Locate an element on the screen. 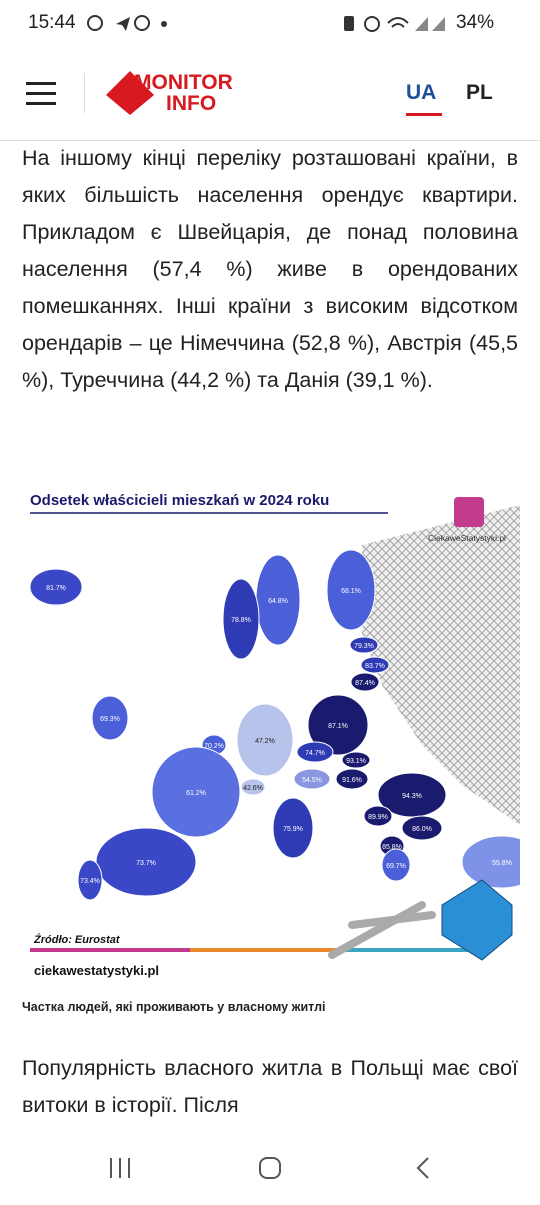  region-label: 42.6% is located at coordinates (253, 788).